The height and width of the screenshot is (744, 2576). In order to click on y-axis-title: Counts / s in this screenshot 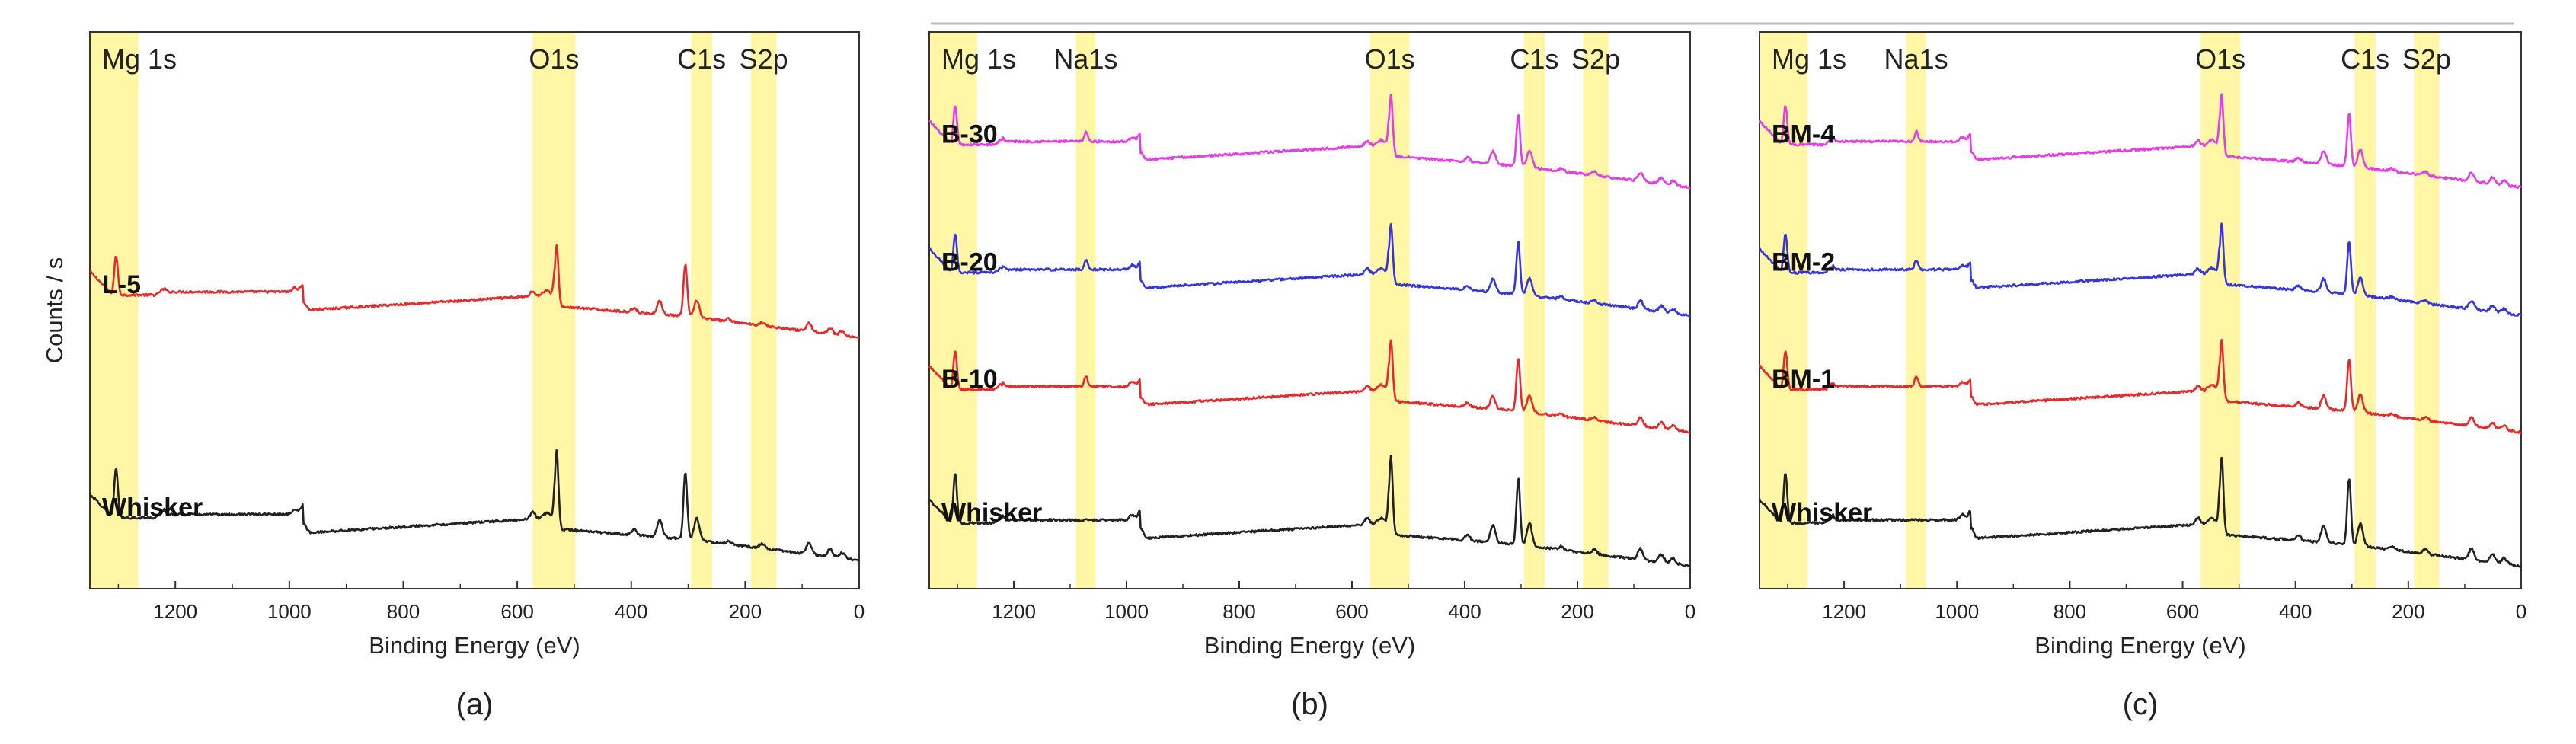, I will do `click(55, 310)`.